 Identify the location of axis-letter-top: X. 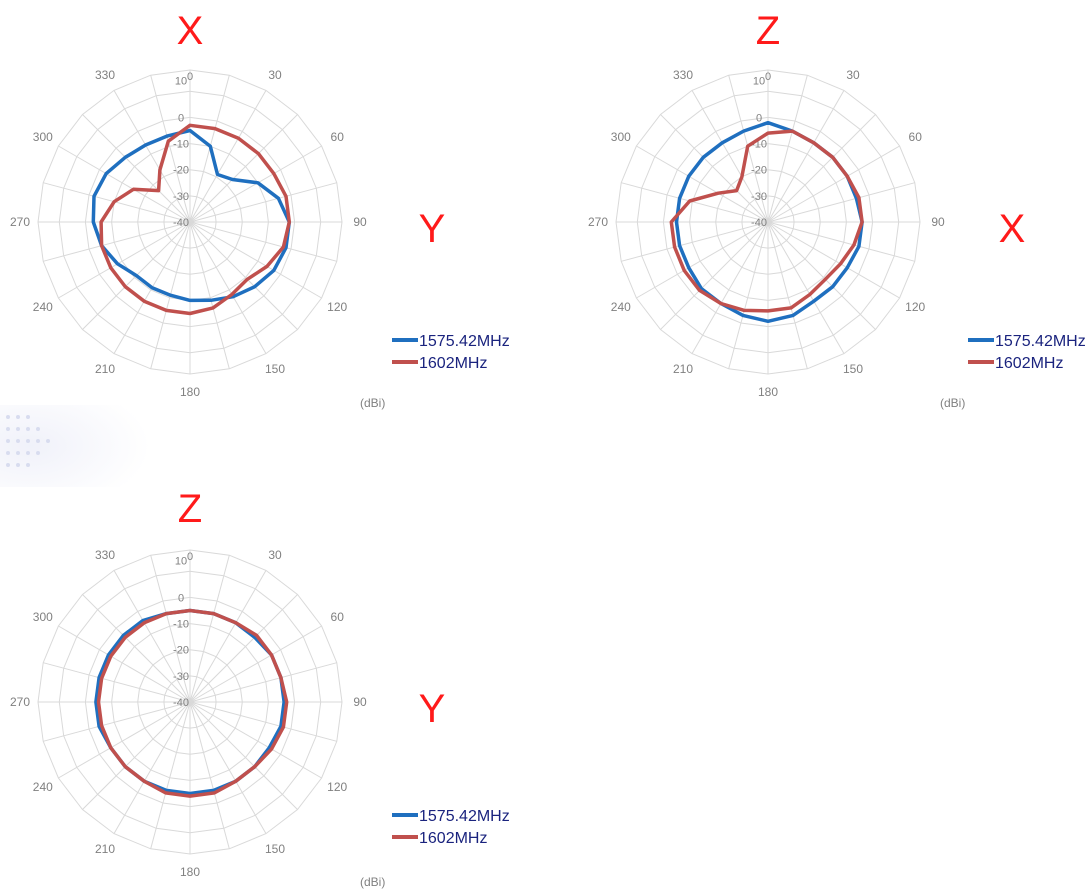
(190, 31).